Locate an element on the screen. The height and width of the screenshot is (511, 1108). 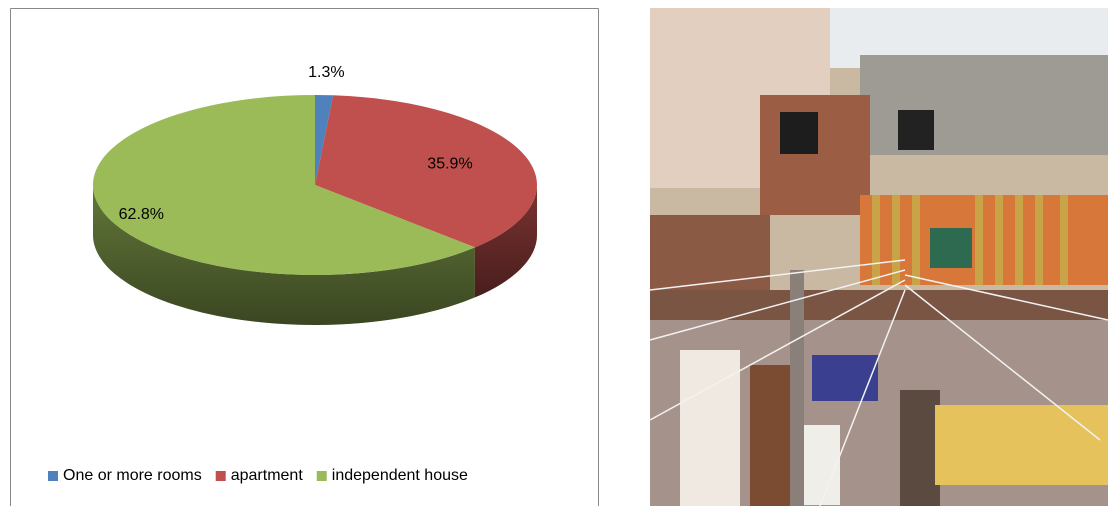
legend-label: independent house is located at coordinates (400, 475).